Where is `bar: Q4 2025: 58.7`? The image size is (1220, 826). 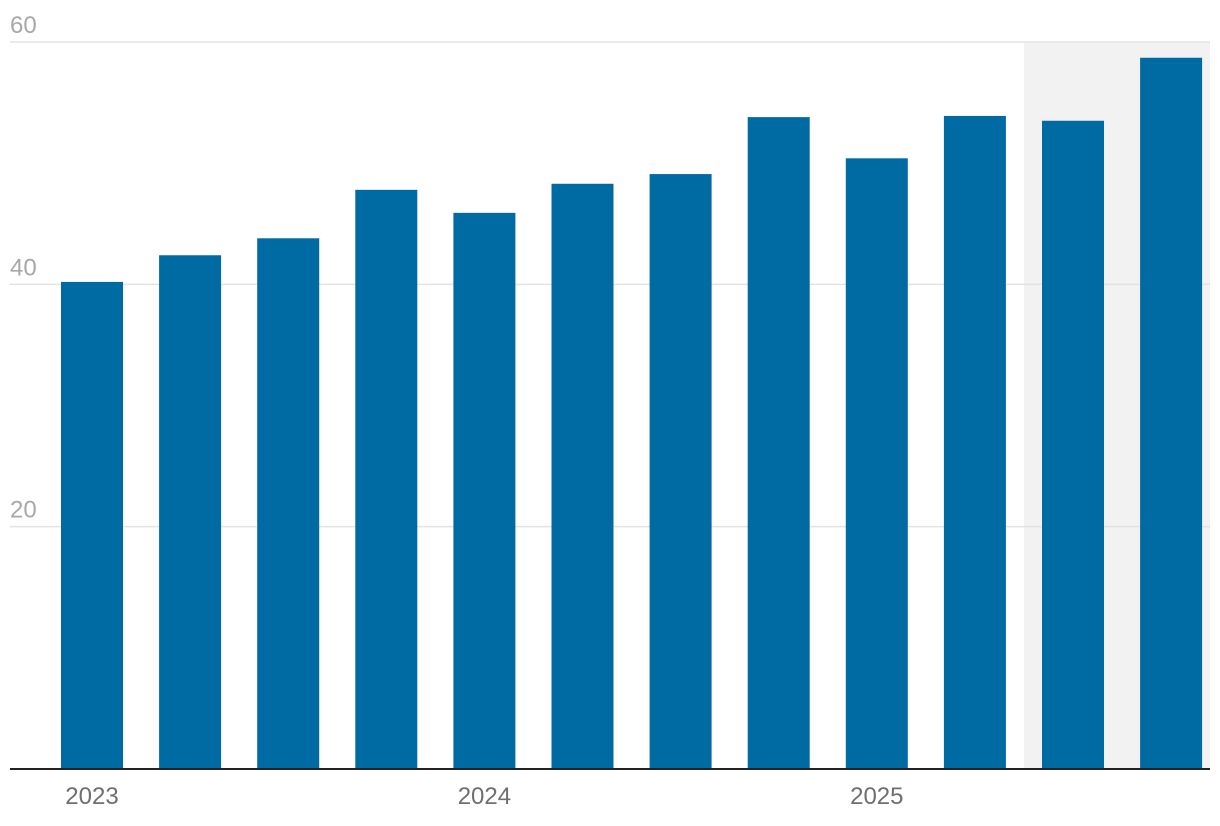 bar: Q4 2025: 58.7 is located at coordinates (1171, 413).